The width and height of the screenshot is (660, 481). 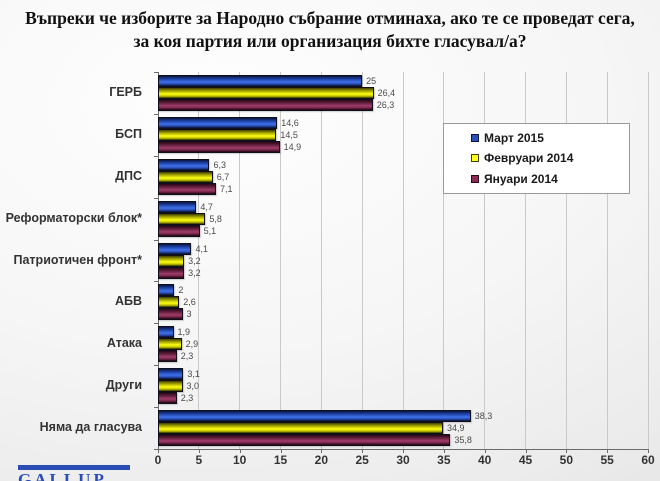 What do you see at coordinates (199, 460) in the screenshot?
I see `x-axis-tick-label: 5` at bounding box center [199, 460].